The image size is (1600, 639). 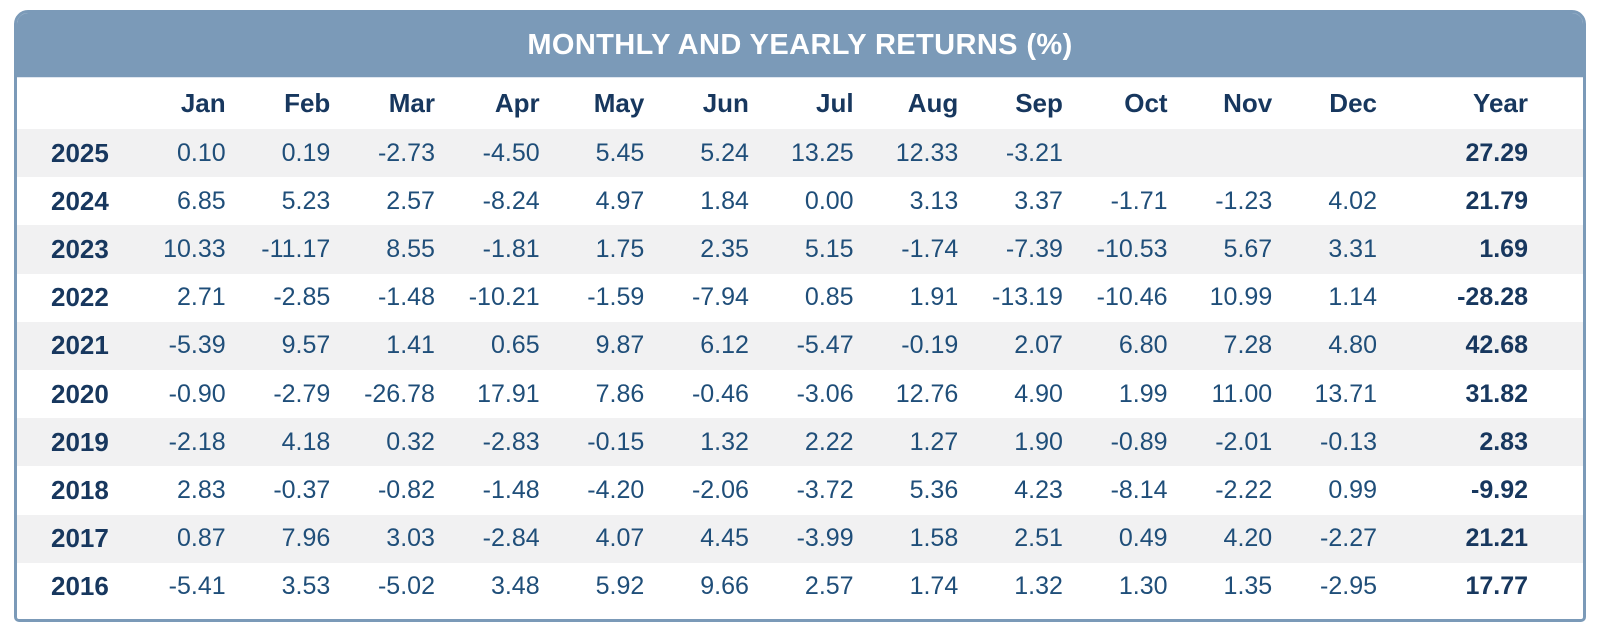 I want to click on year-label: 2024, so click(x=80, y=200).